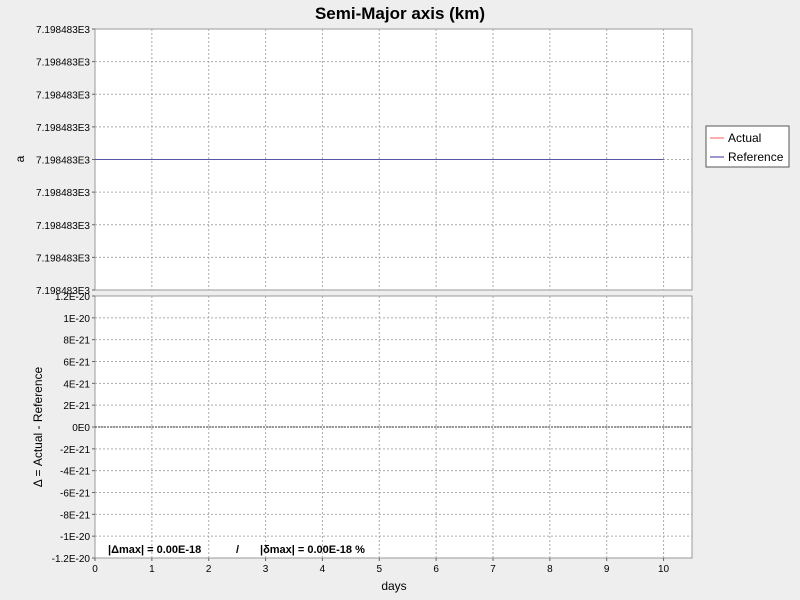 The width and height of the screenshot is (800, 600). I want to click on x-tick-label: 0, so click(95, 569).